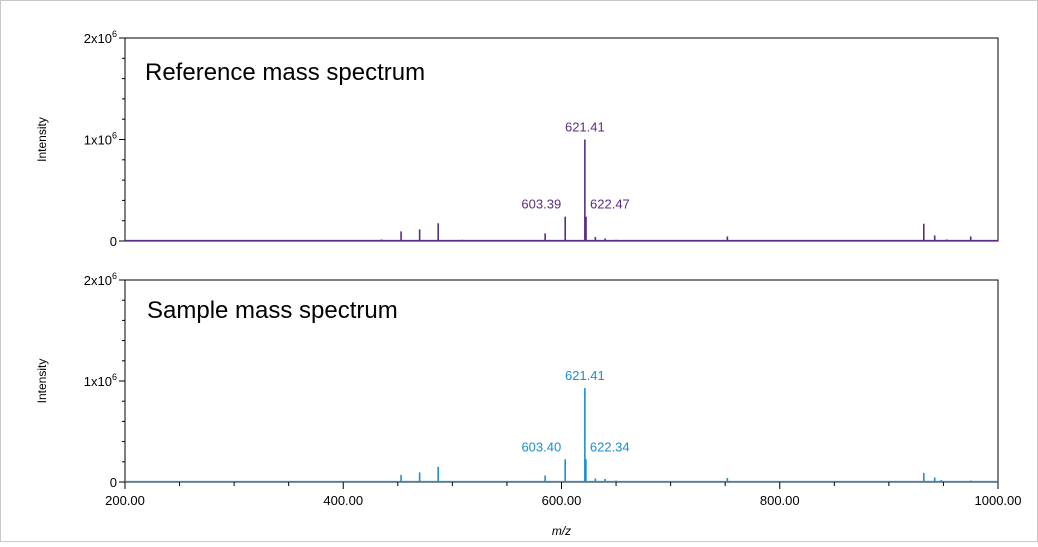 This screenshot has height=547, width=1038. What do you see at coordinates (541, 204) in the screenshot?
I see `peak-annotation: 603.39` at bounding box center [541, 204].